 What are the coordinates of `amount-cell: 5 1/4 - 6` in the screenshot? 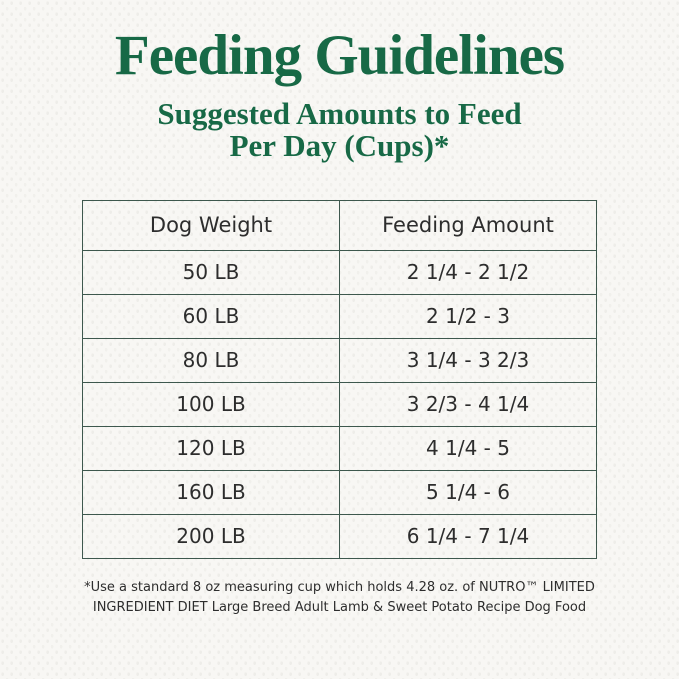 It's located at (468, 492).